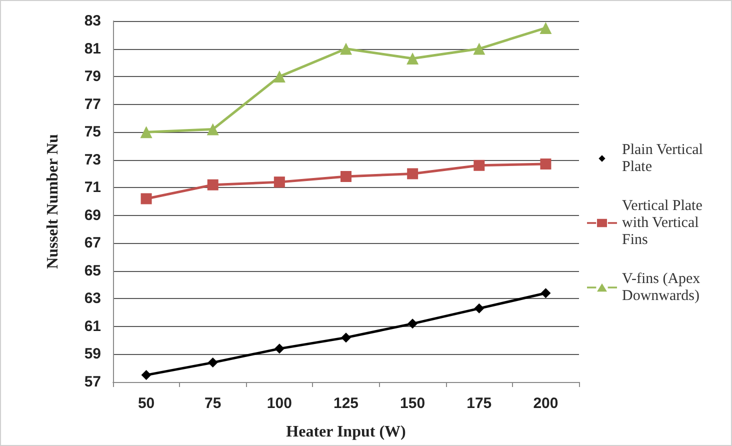 This screenshot has height=446, width=732. What do you see at coordinates (92, 243) in the screenshot?
I see `y-tick-label: 67` at bounding box center [92, 243].